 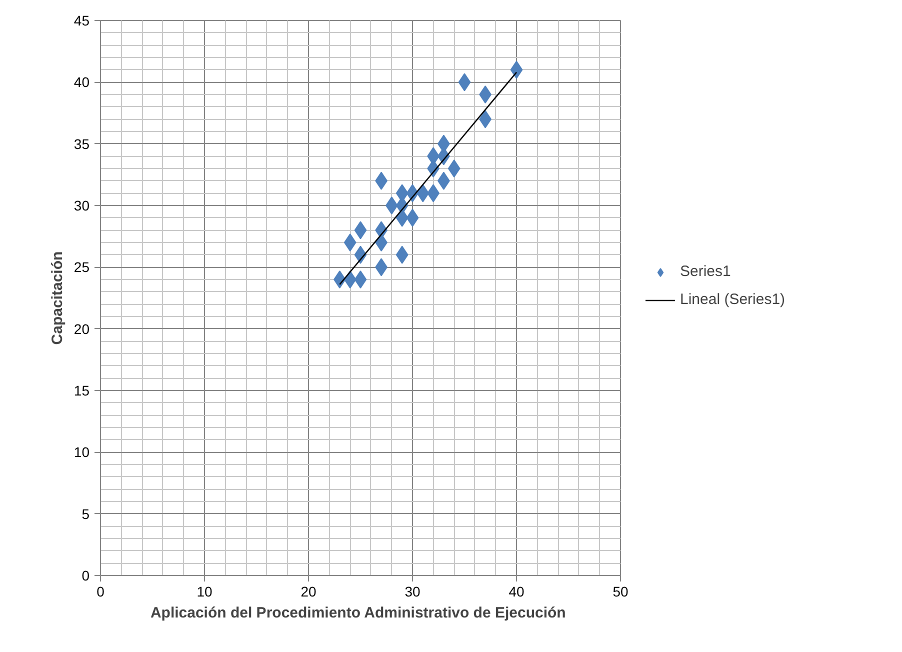 What do you see at coordinates (82, 144) in the screenshot?
I see `y-tick-label: 35` at bounding box center [82, 144].